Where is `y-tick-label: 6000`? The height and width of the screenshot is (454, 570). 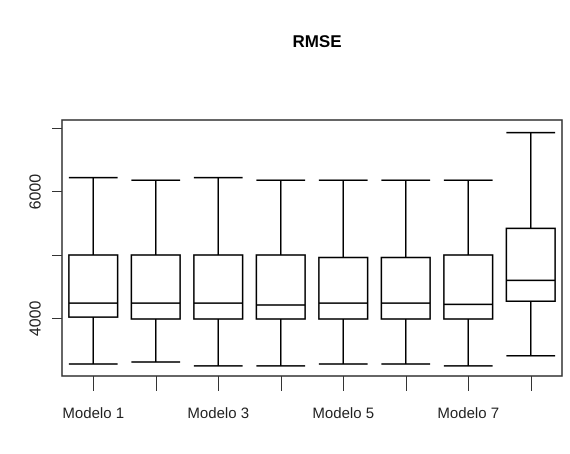 y-tick-label: 6000 is located at coordinates (36, 192).